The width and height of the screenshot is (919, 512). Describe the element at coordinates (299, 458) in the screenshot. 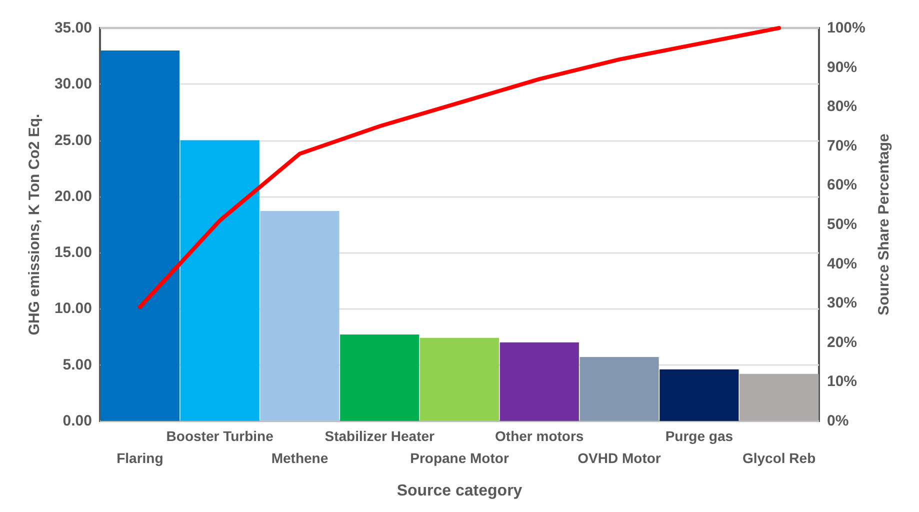

I see `x-tick-label: Methene` at that location.